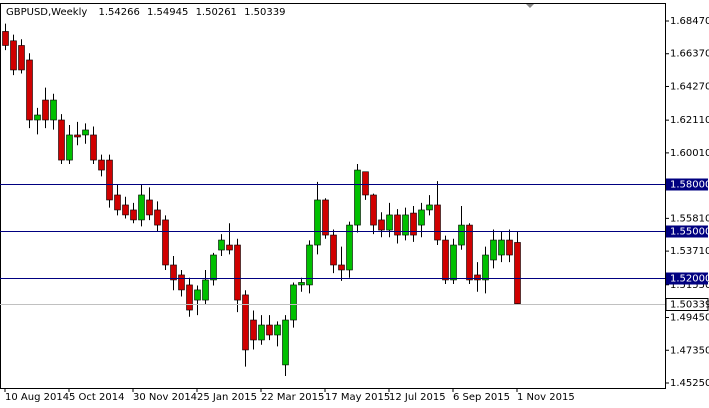 This screenshot has width=709, height=408. Describe the element at coordinates (689, 285) in the screenshot. I see `y-tick-label: 1.51550` at that location.